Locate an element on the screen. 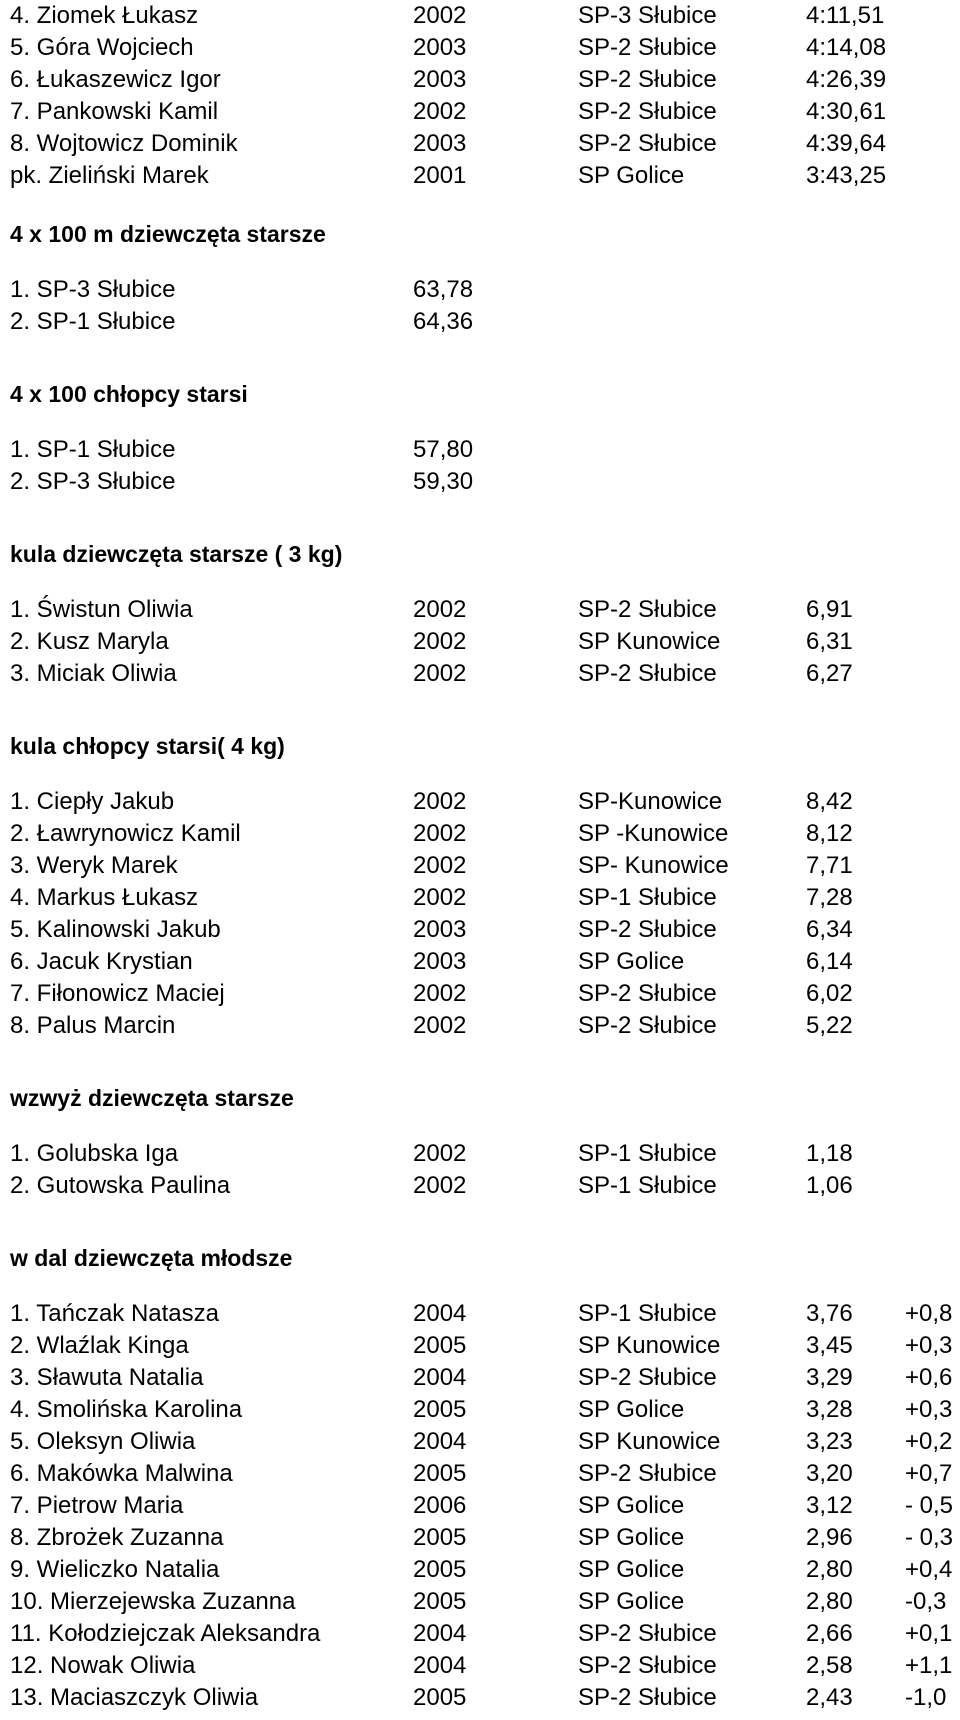  result-value: 1,06 is located at coordinates (829, 1185).